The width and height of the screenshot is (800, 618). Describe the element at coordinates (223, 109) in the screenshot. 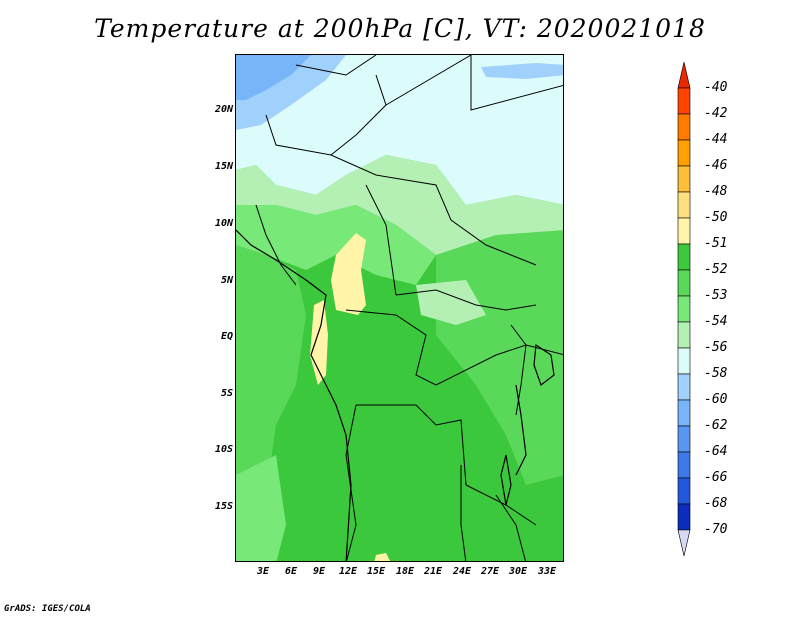

I see `lat-label-20n: 20N` at that location.